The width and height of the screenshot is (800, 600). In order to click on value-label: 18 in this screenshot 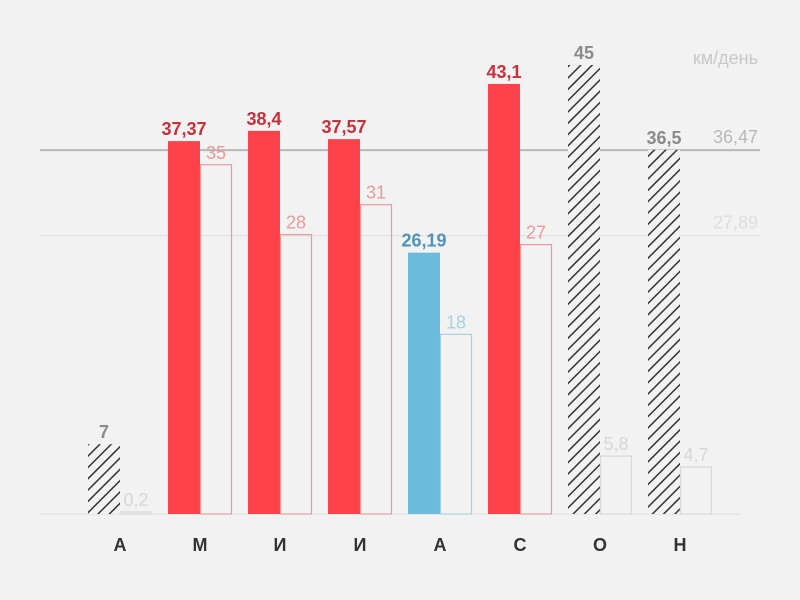, I will do `click(456, 322)`.